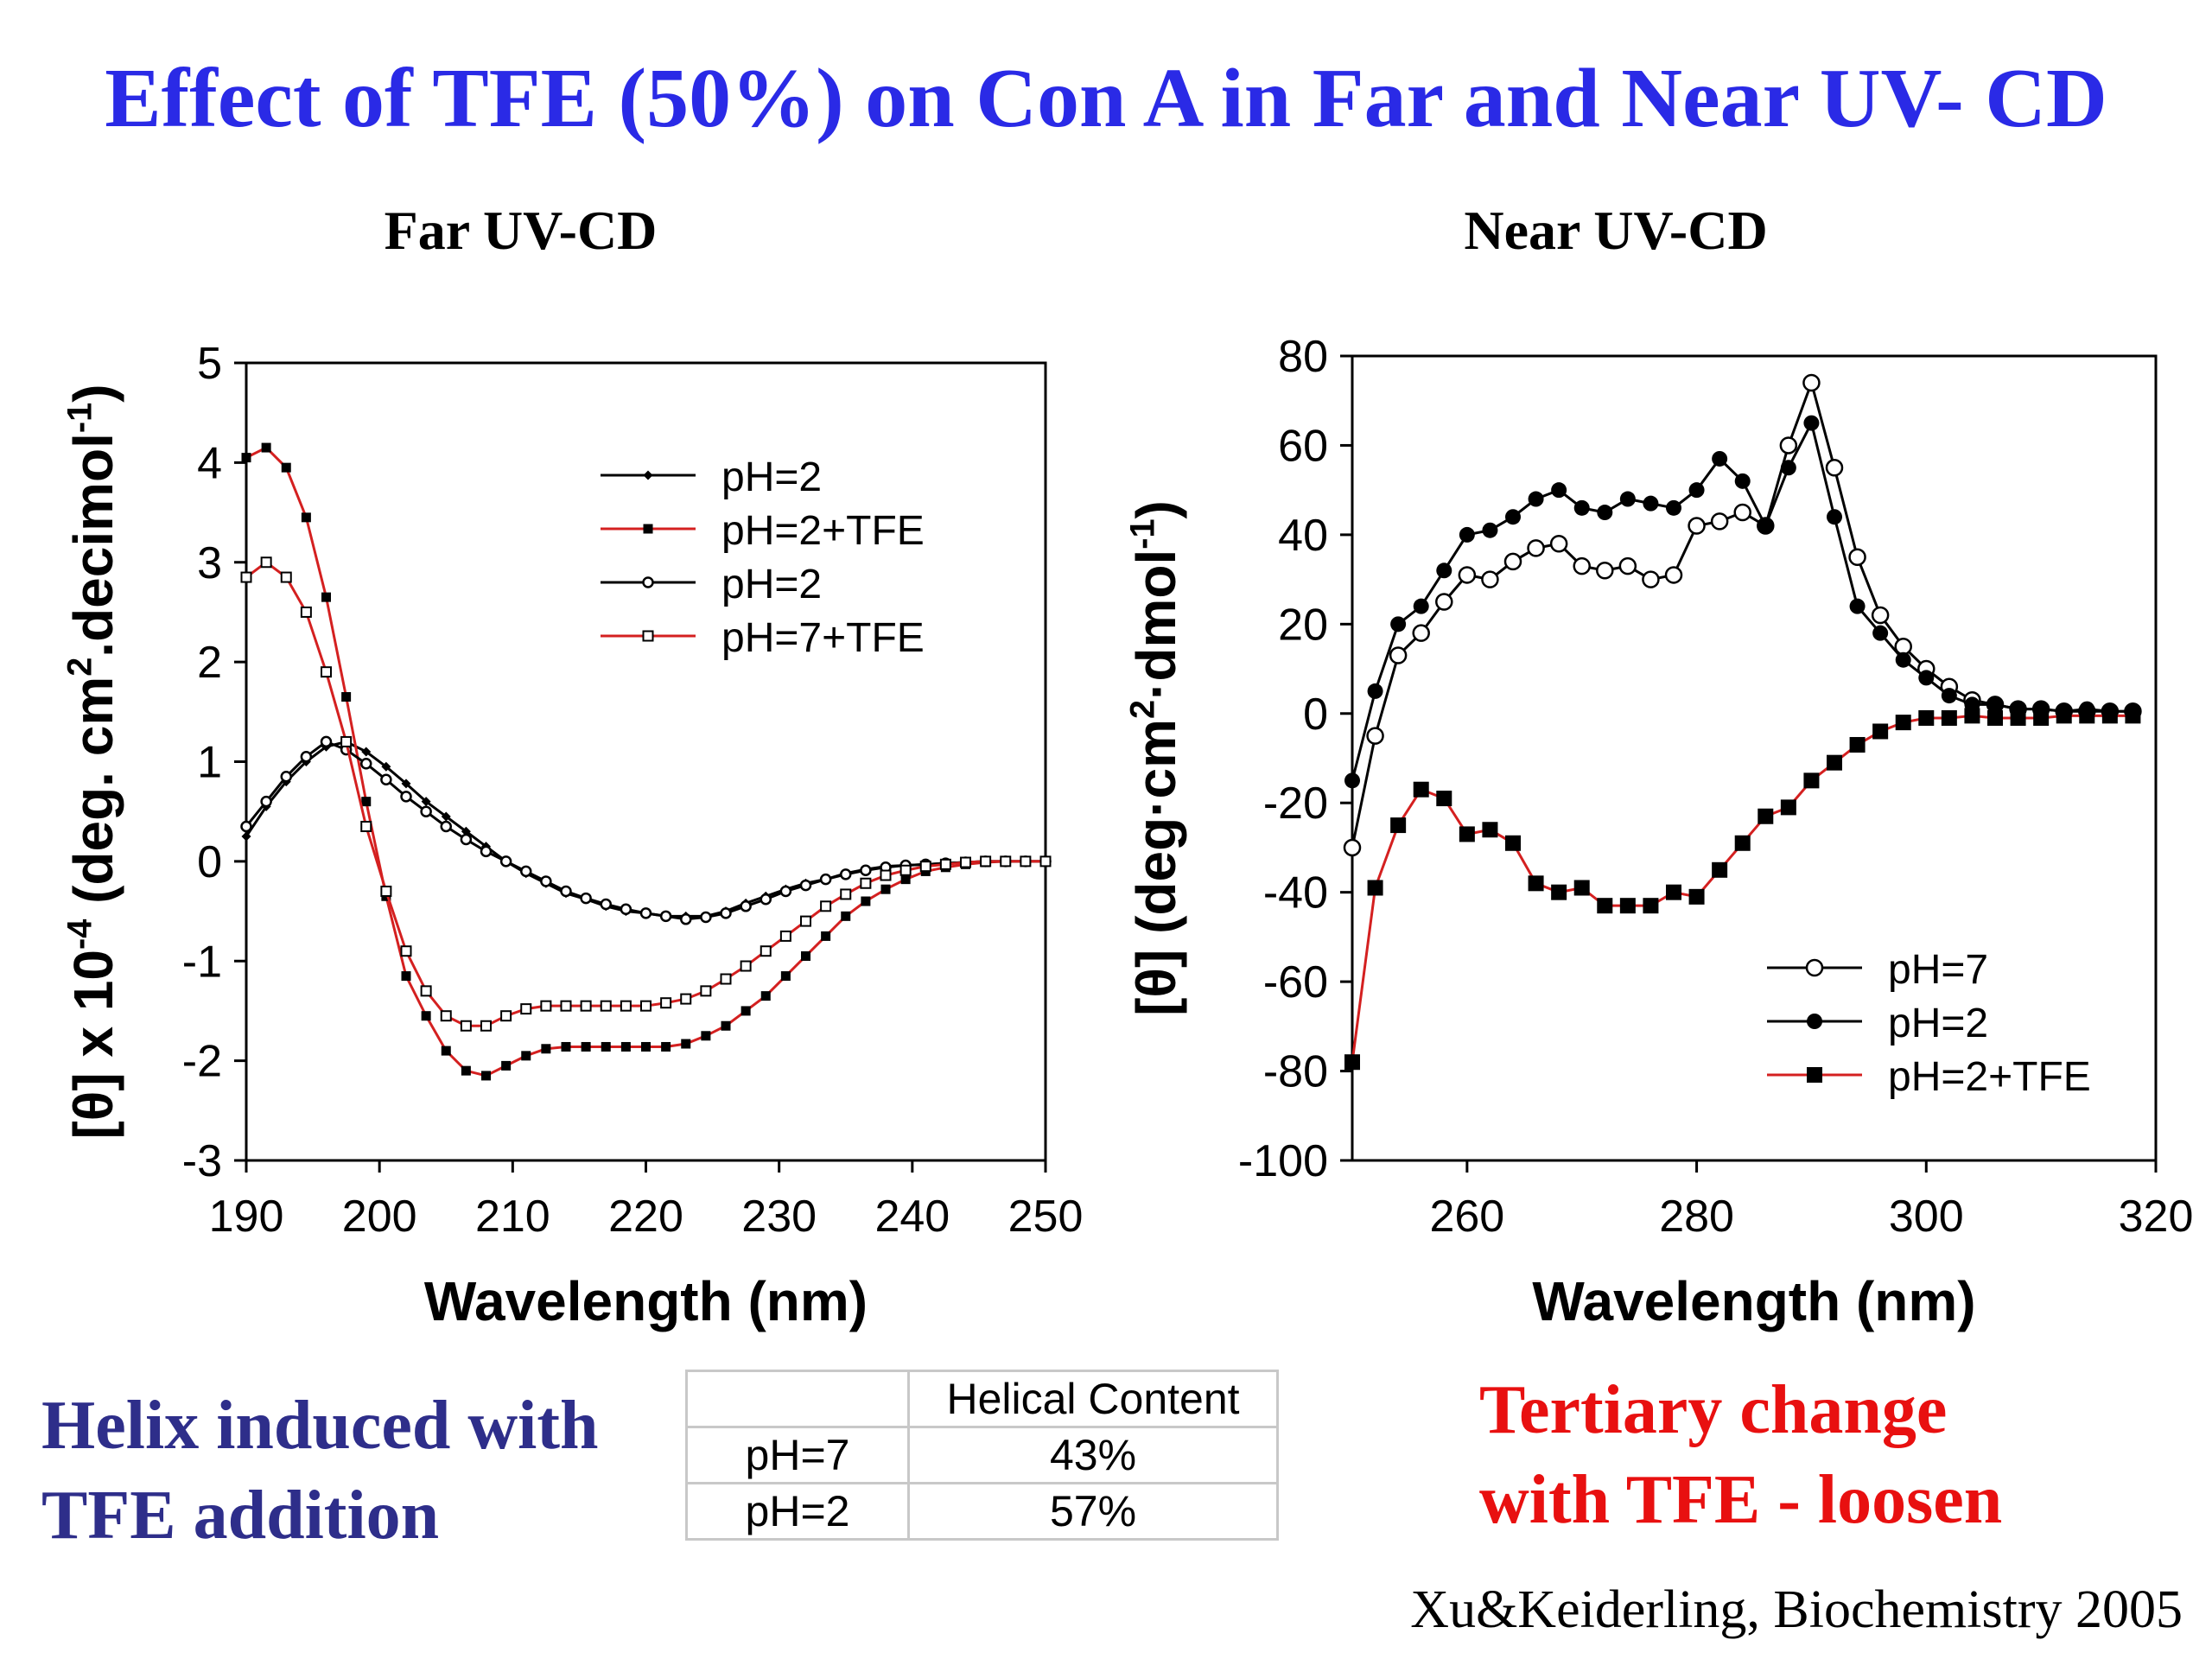 Image resolution: width=2212 pixels, height=1659 pixels. Describe the element at coordinates (512, 1217) in the screenshot. I see `x-tick-label: 210` at that location.